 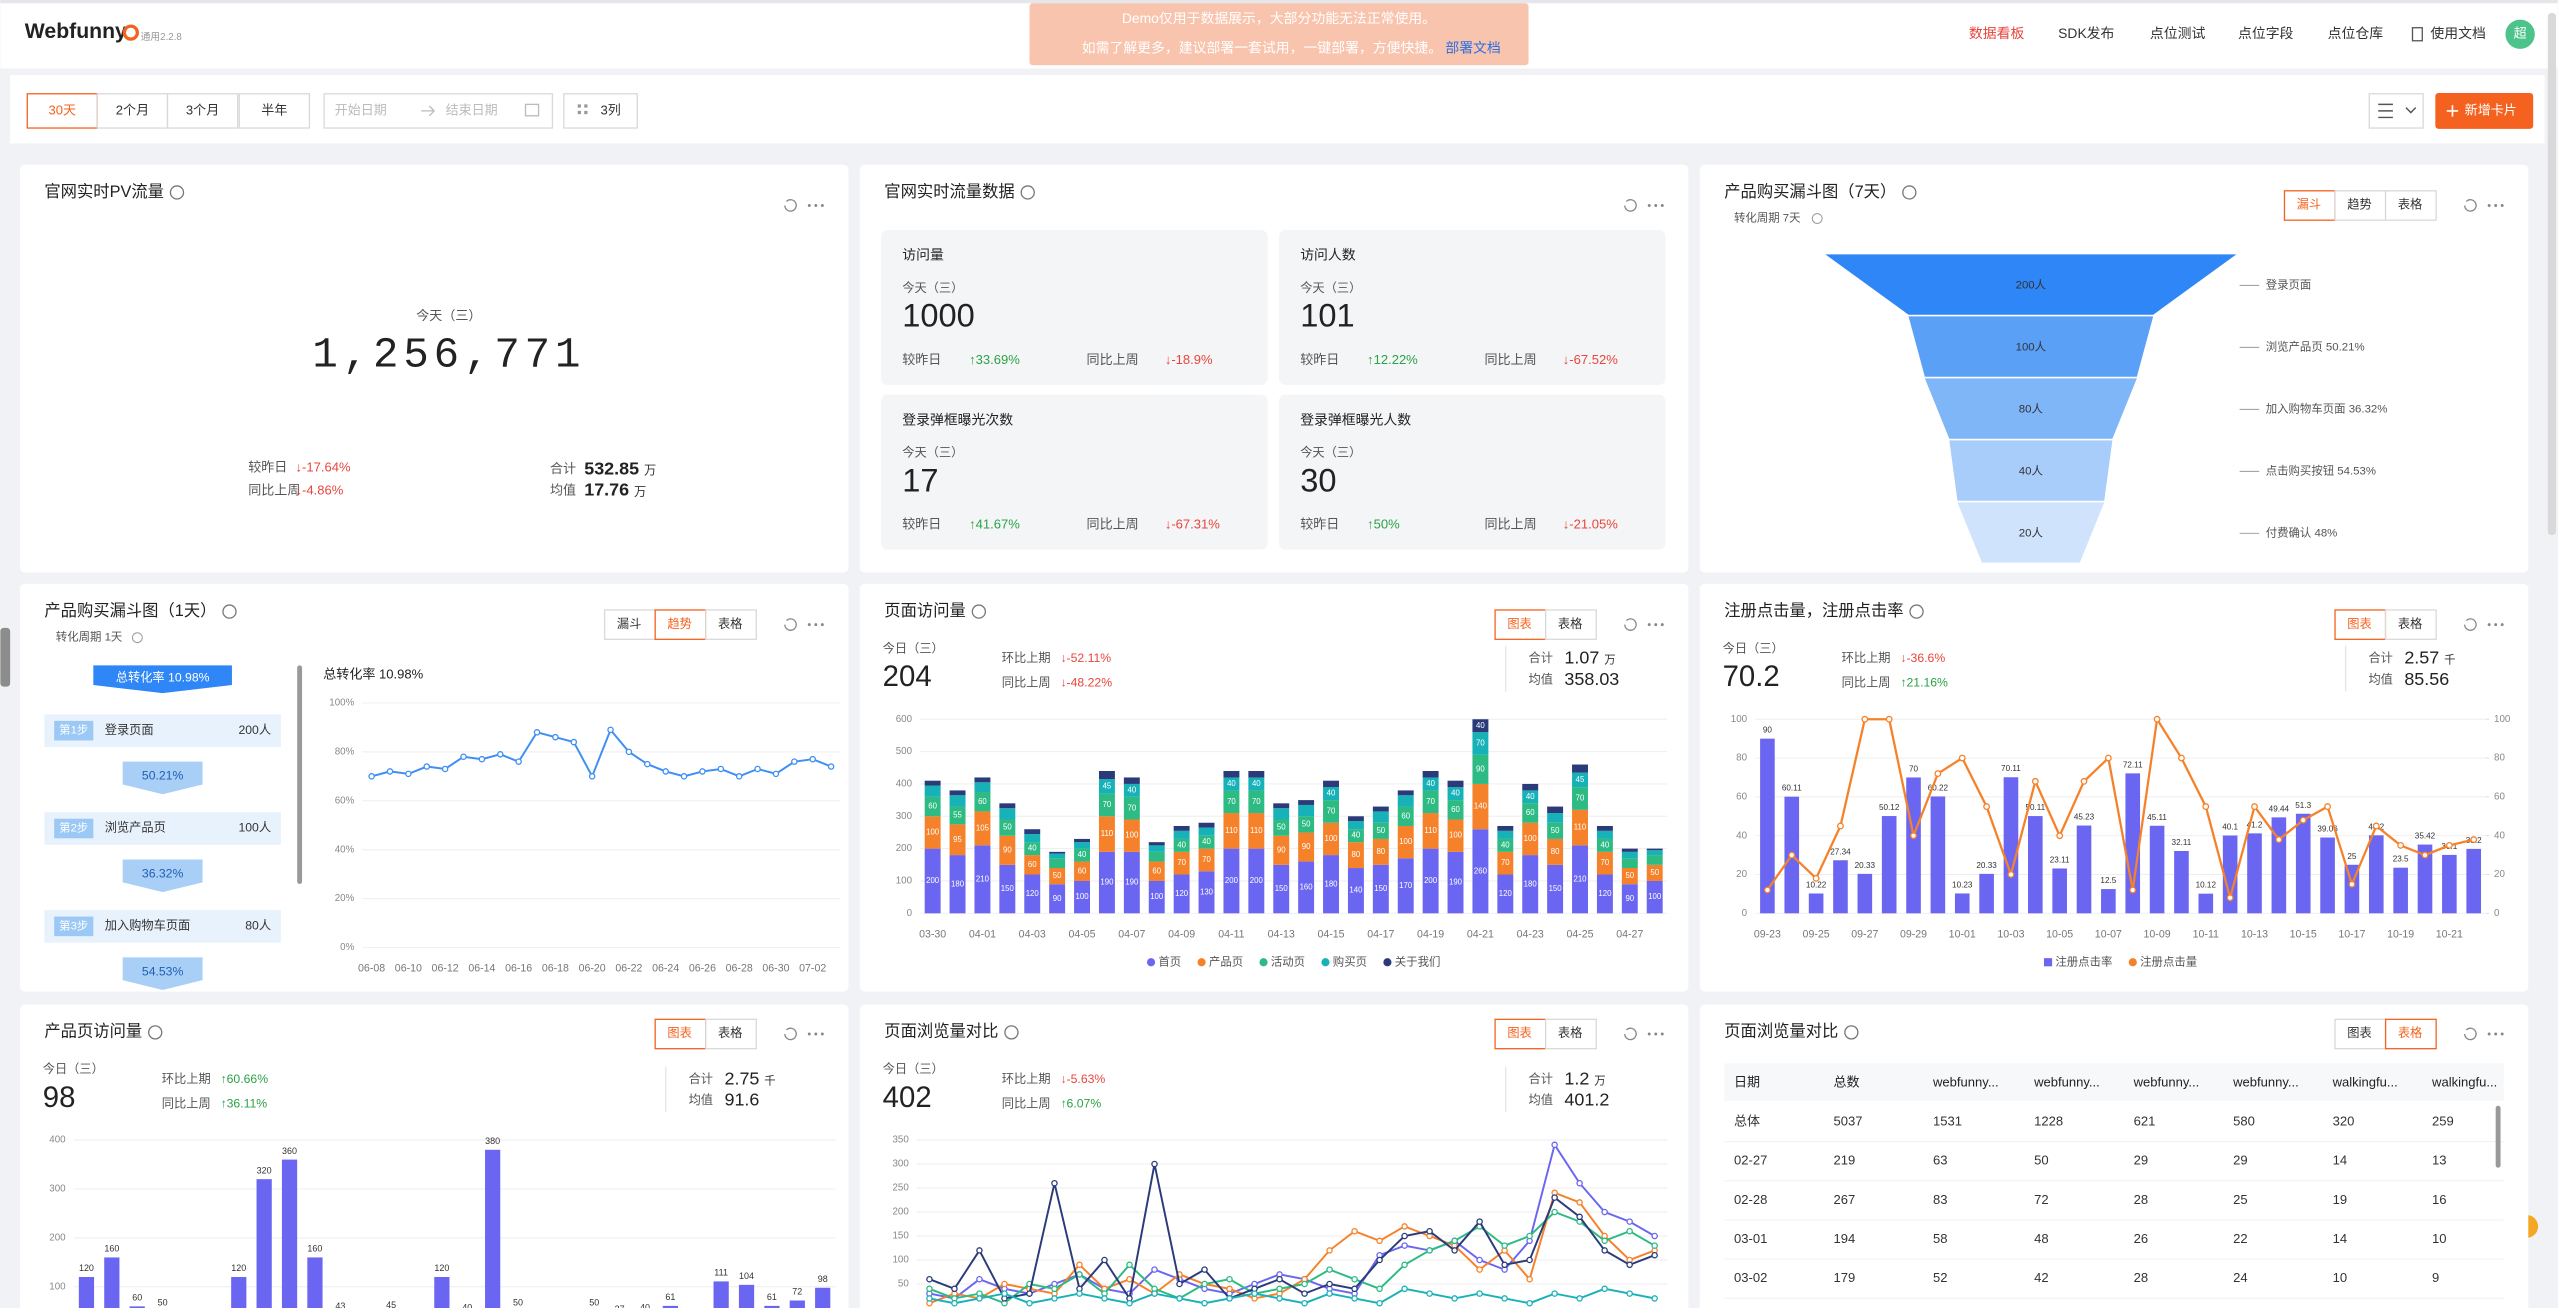 I want to click on side-handle, so click(x=5, y=657).